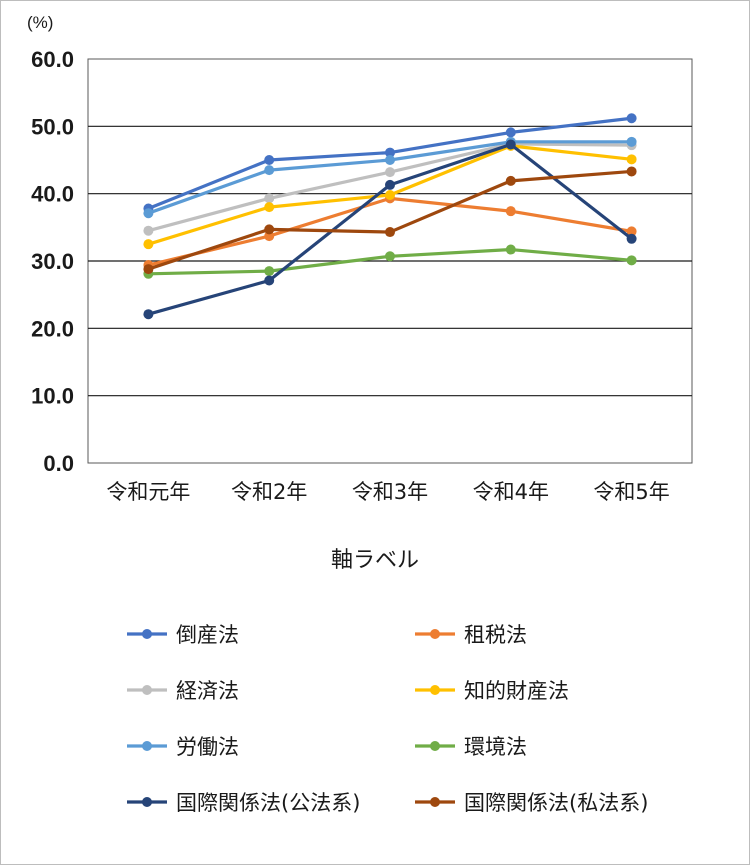 This screenshot has height=865, width=750. Describe the element at coordinates (148, 492) in the screenshot. I see `x-tick-label: 令和元年` at that location.